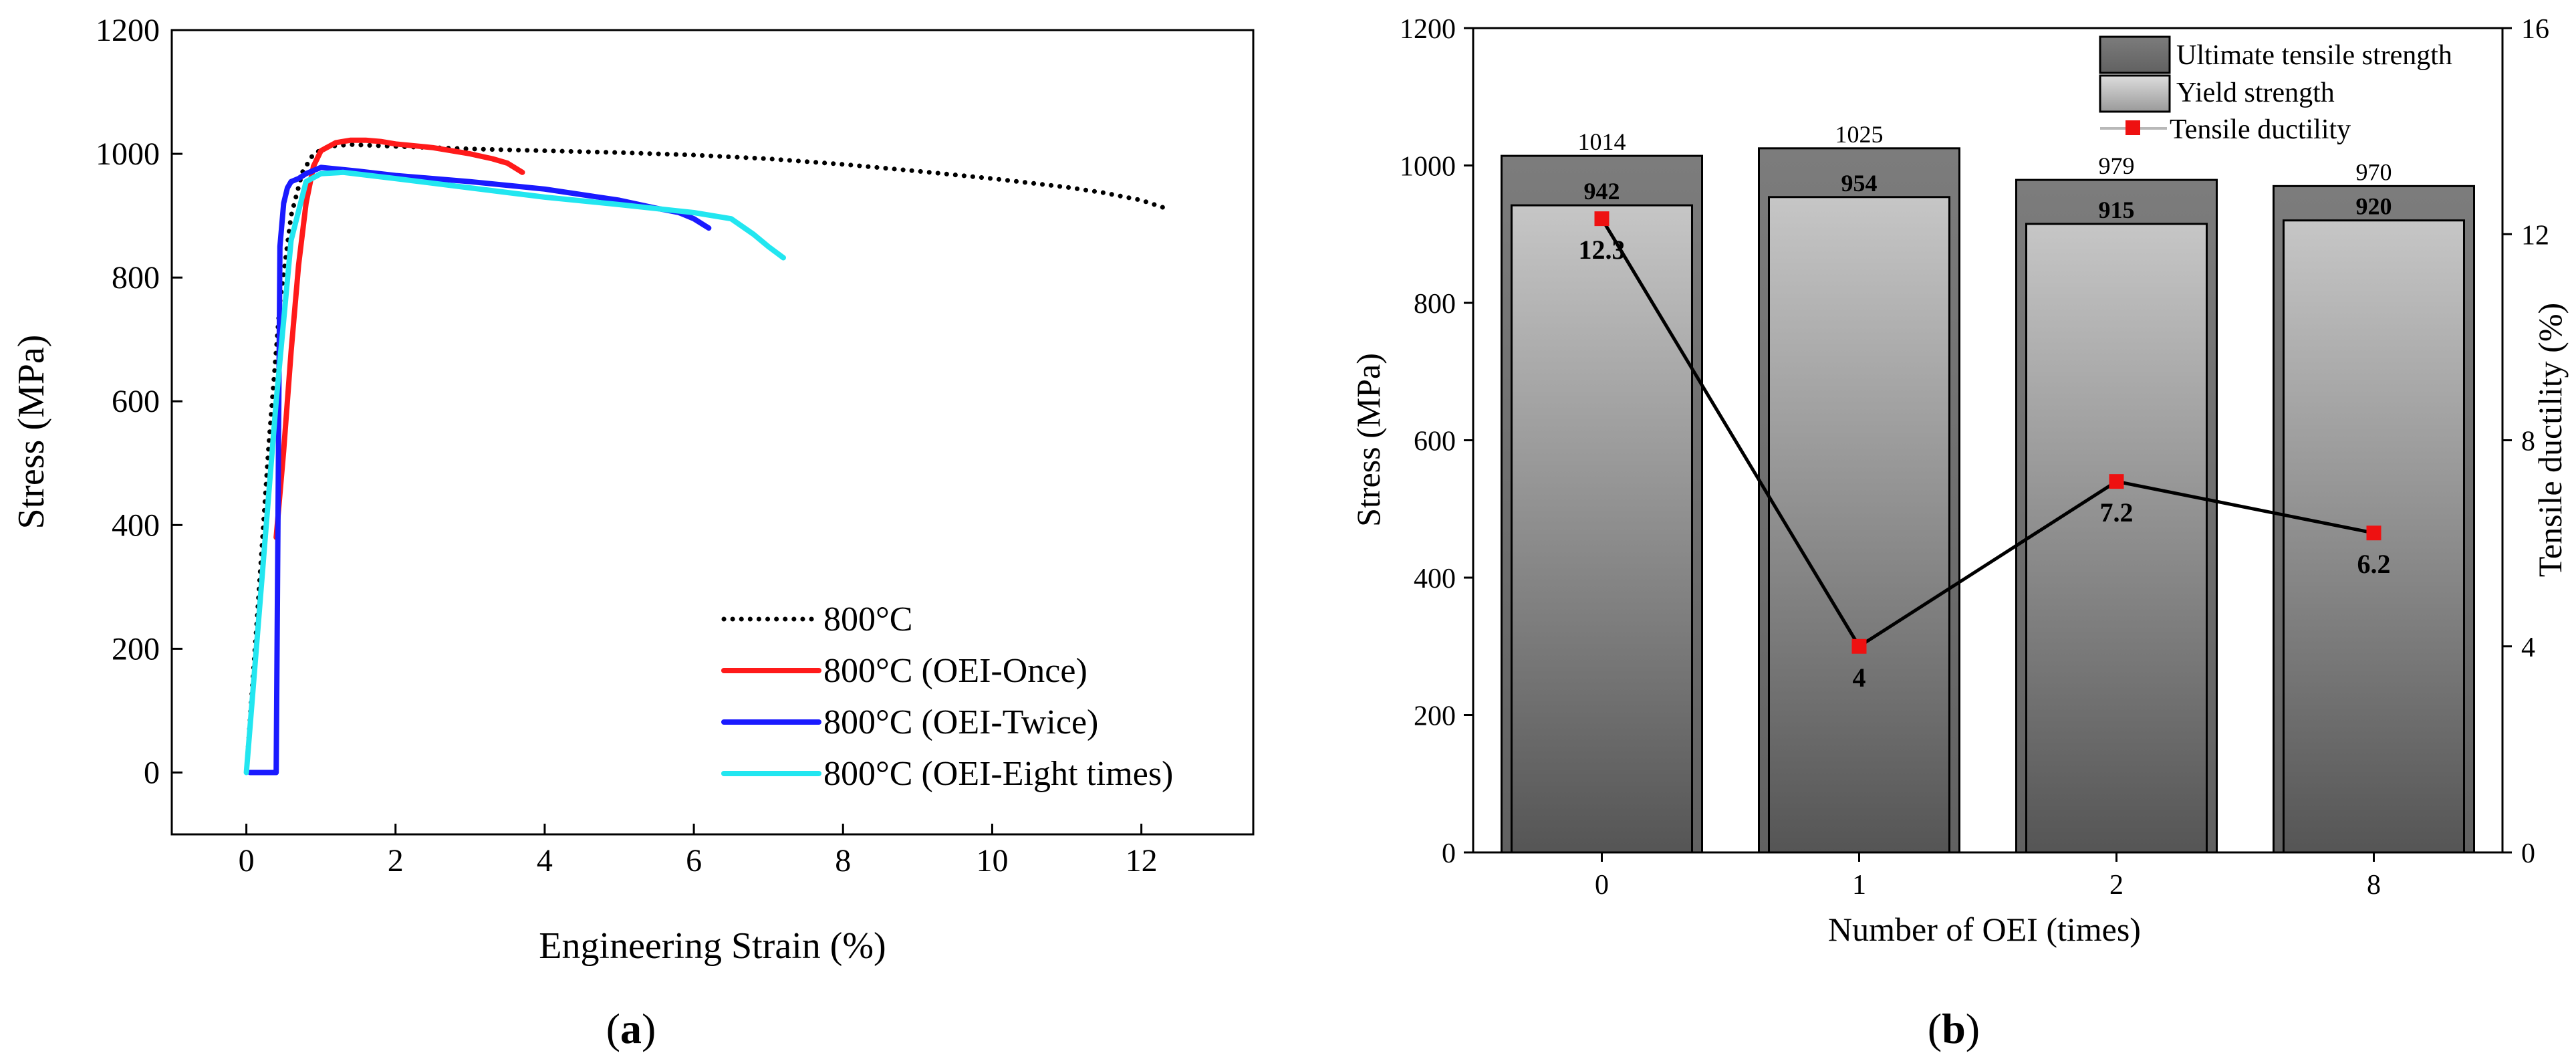  I want to click on ductility-line, so click(1987, 433).